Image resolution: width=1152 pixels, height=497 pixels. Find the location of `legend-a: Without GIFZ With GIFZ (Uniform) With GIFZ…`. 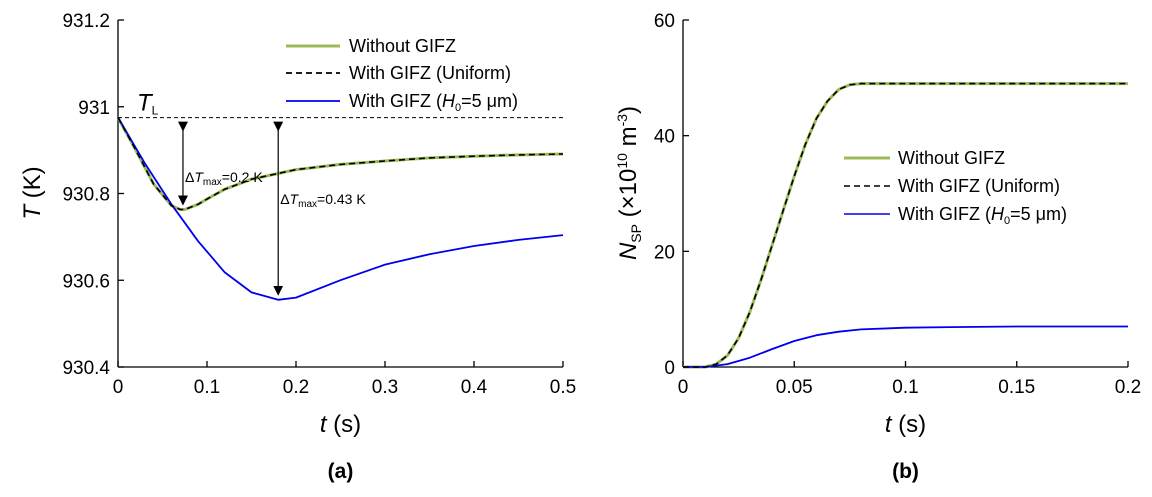

legend-a: Without GIFZ With GIFZ (Uniform) With GIFZ… is located at coordinates (402, 75).